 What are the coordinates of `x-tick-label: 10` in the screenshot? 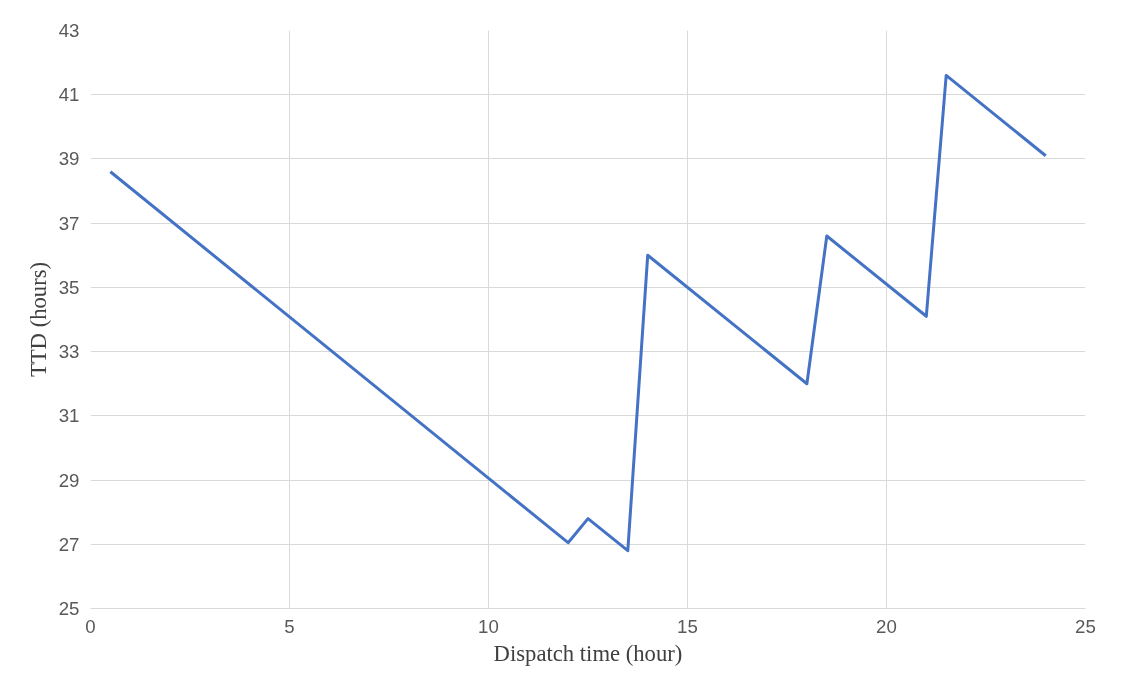 It's located at (488, 626).